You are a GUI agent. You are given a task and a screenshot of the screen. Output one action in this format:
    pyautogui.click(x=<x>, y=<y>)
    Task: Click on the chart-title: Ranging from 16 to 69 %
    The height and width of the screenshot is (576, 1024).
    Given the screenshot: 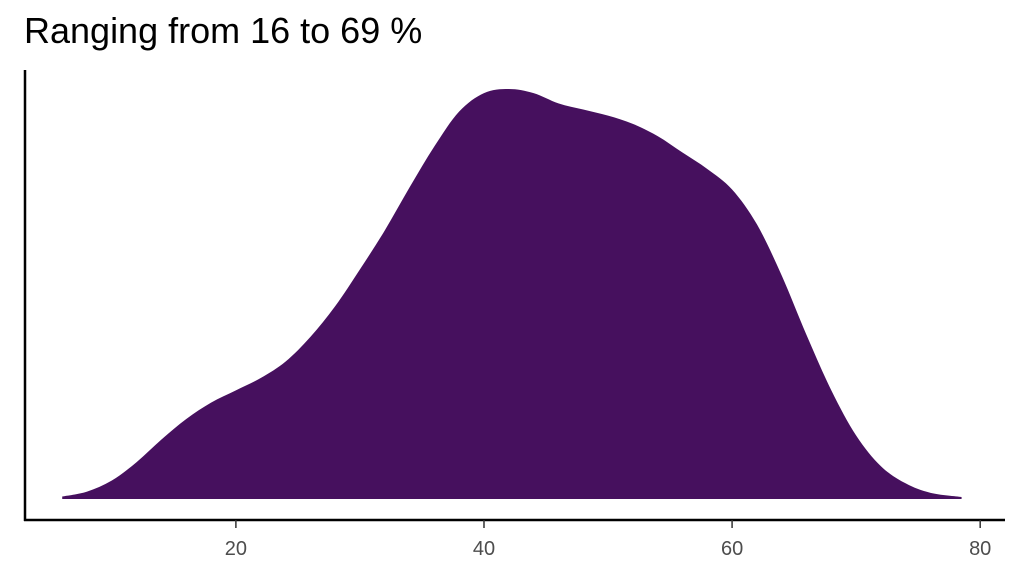 What is the action you would take?
    pyautogui.click(x=223, y=30)
    